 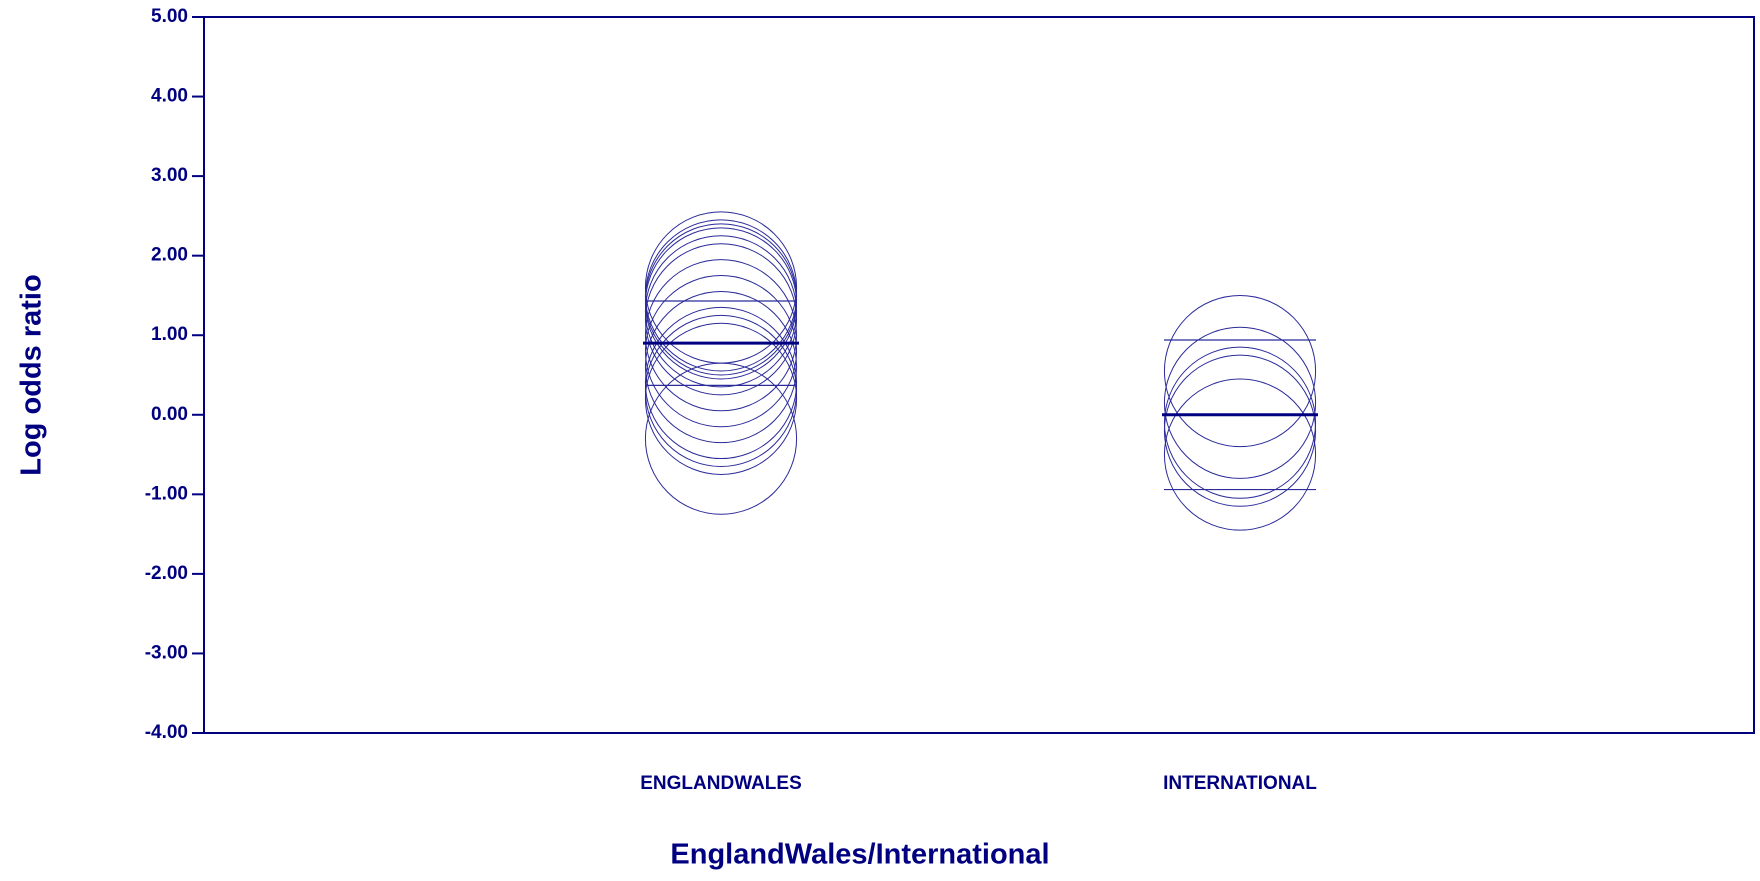 I want to click on y-tick-label: 1.00, so click(x=169, y=334).